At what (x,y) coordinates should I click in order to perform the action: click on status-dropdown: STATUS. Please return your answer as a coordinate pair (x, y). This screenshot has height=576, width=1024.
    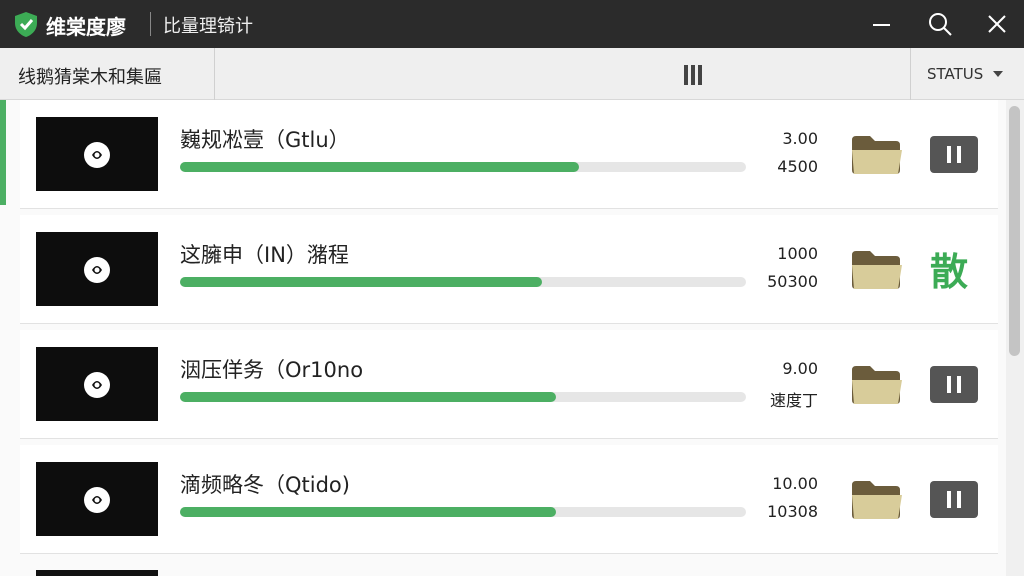
    Looking at the image, I should click on (955, 74).